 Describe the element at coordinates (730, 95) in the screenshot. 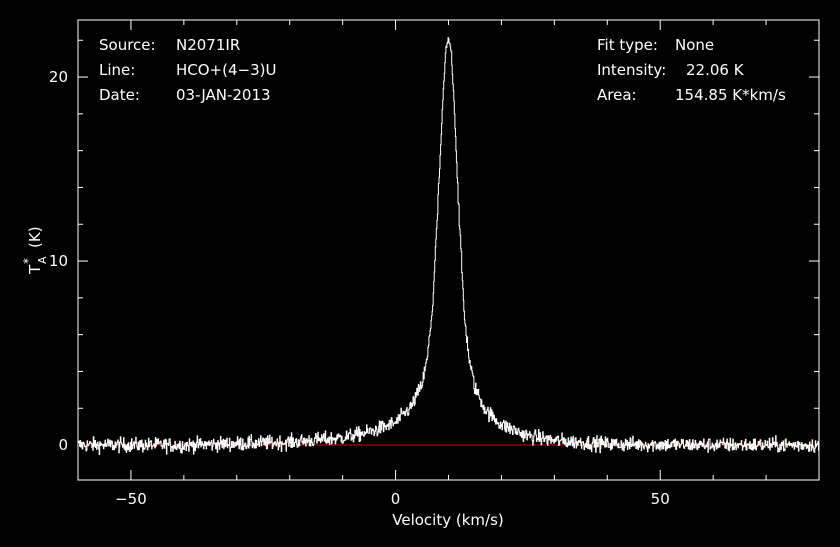

I see `area-value: 154.85 K*km/s` at that location.